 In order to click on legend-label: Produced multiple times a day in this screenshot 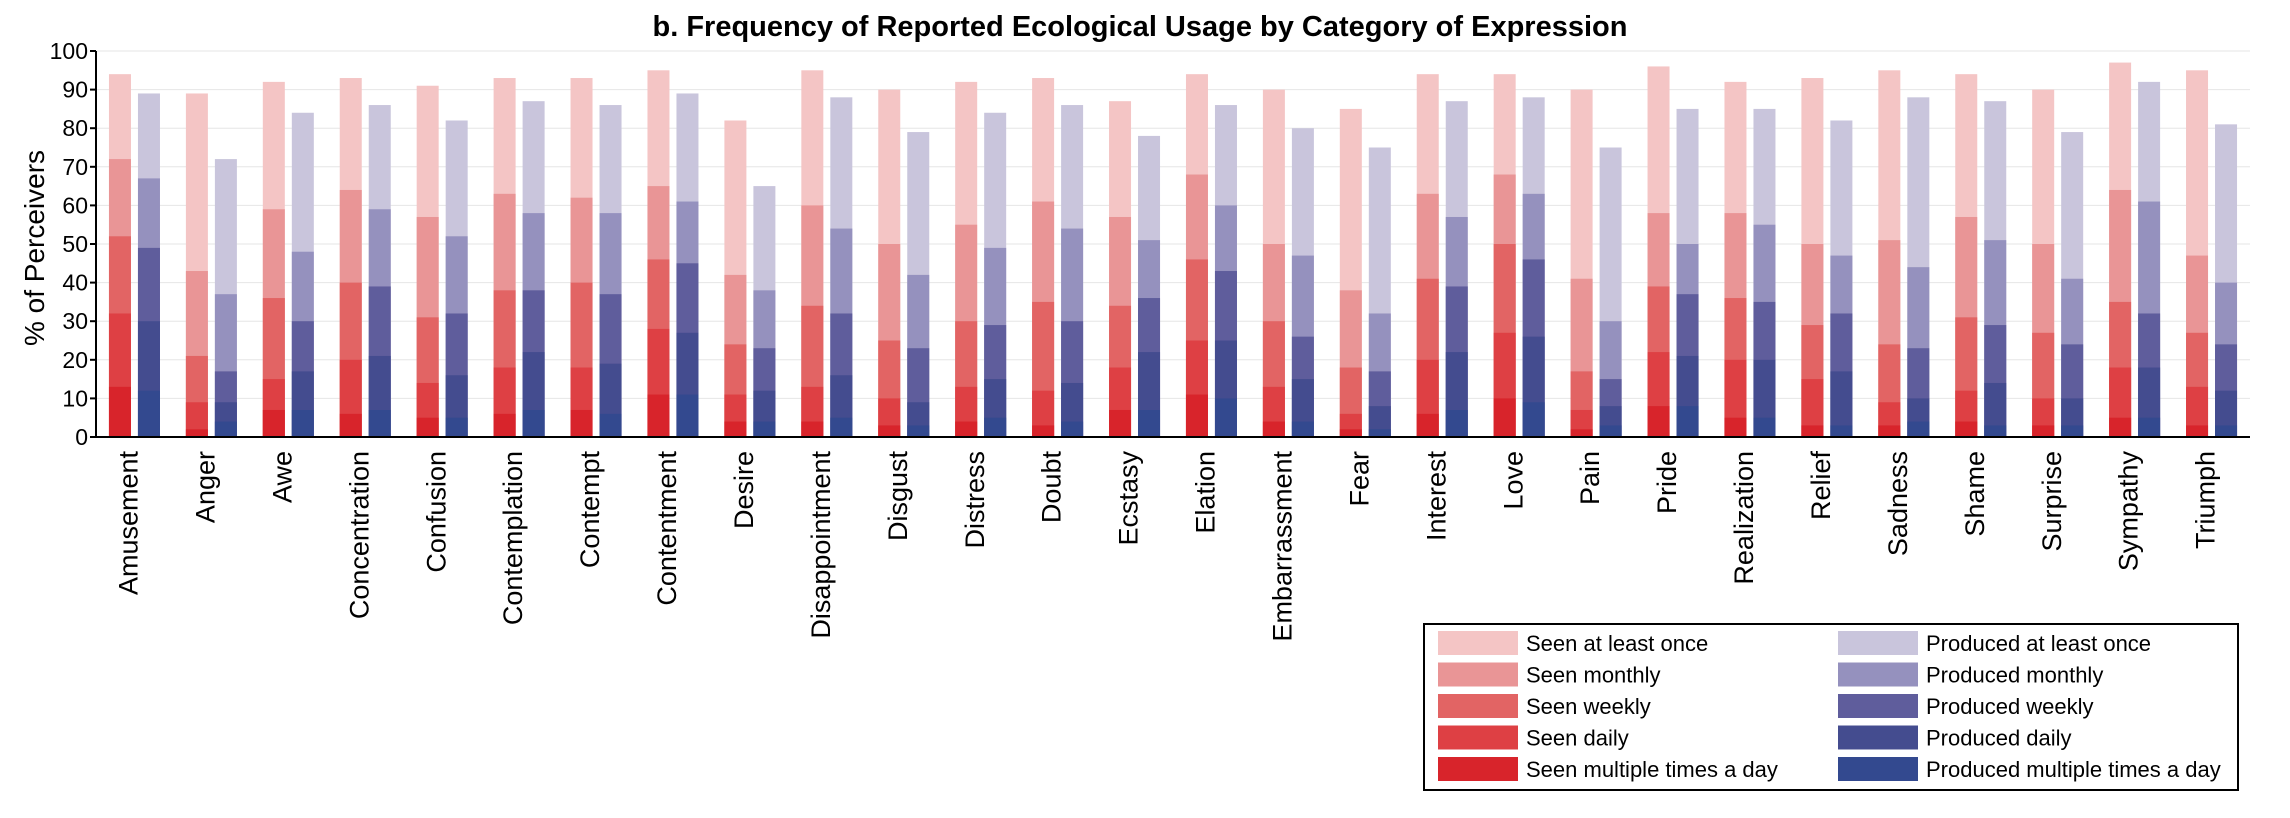, I will do `click(2073, 769)`.